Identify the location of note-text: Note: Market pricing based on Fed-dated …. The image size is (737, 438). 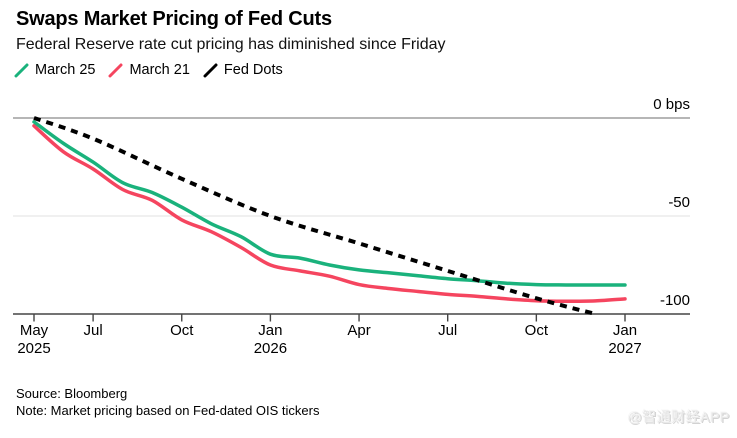
(168, 410).